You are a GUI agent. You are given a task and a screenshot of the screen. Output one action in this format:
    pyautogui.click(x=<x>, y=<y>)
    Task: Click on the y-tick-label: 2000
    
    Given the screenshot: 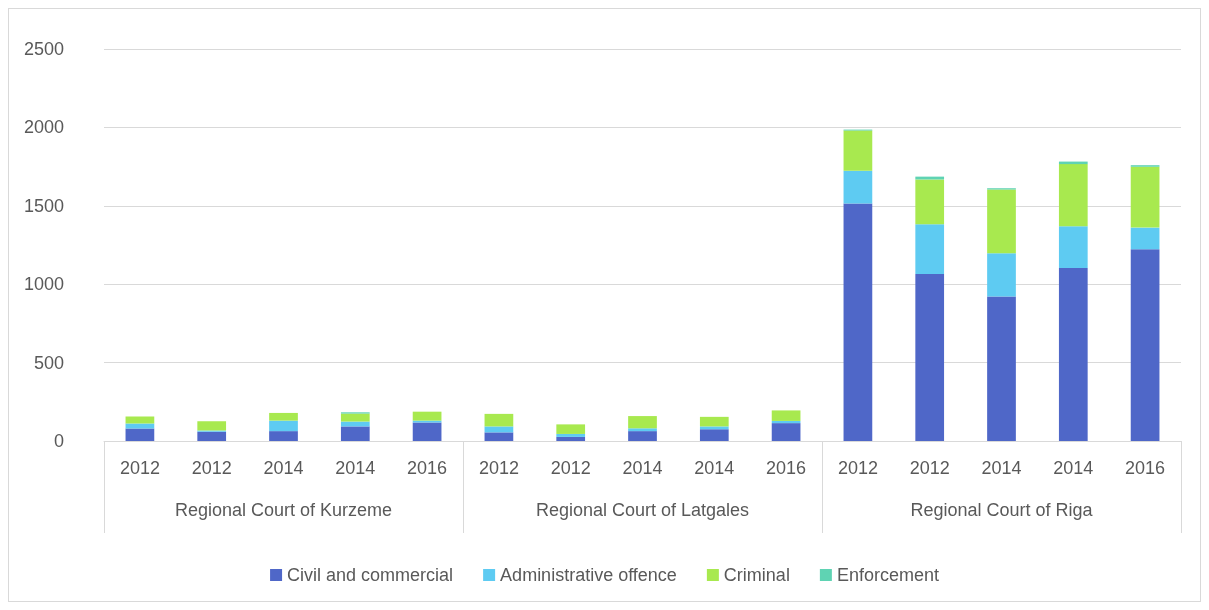 What is the action you would take?
    pyautogui.click(x=43, y=127)
    